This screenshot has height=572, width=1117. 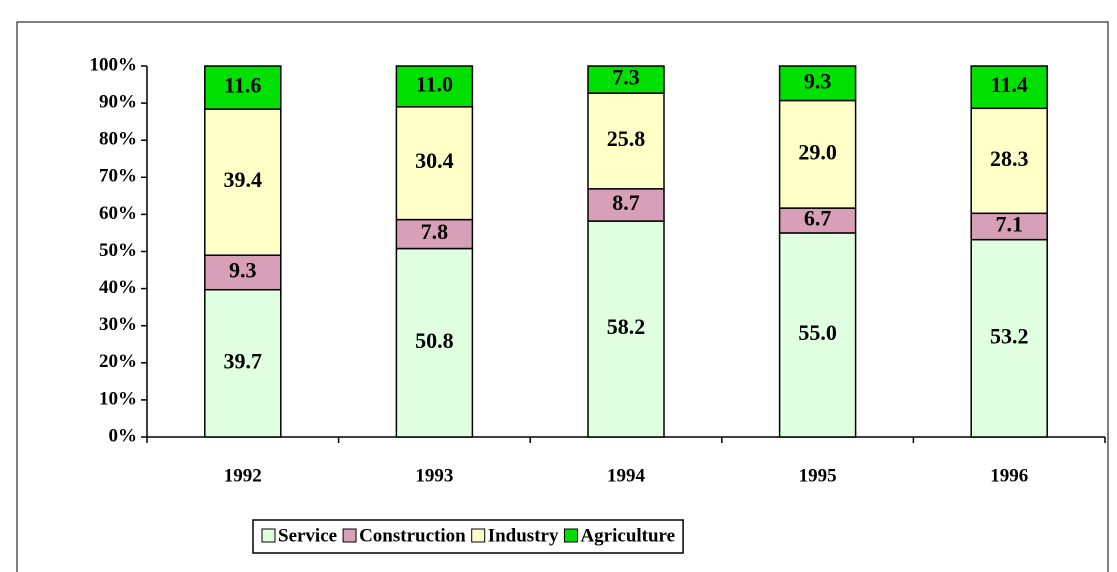 What do you see at coordinates (118, 324) in the screenshot?
I see `y-tick-label: 30%` at bounding box center [118, 324].